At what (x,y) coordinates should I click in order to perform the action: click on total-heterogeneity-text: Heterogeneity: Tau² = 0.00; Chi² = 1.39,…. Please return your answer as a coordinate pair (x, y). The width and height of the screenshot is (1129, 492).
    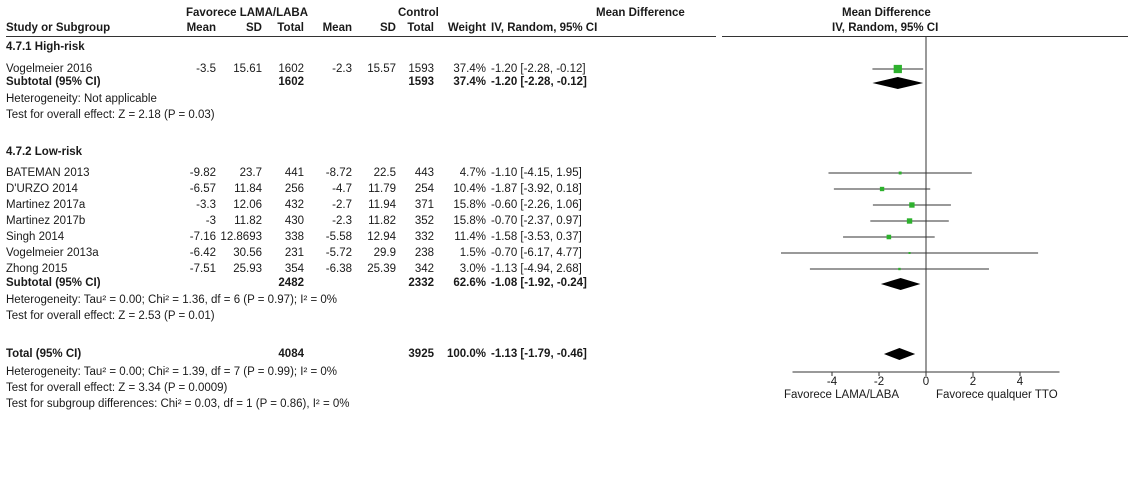
    Looking at the image, I should click on (172, 372).